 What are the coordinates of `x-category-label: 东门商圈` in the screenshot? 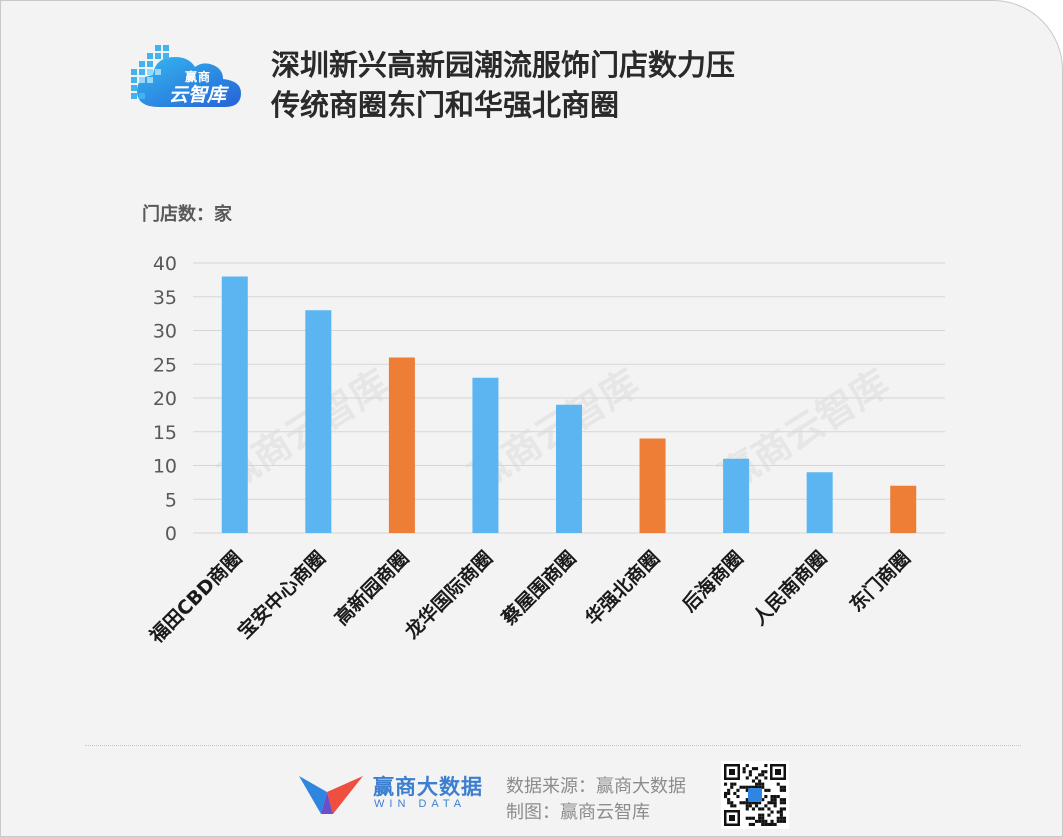 It's located at (880, 581).